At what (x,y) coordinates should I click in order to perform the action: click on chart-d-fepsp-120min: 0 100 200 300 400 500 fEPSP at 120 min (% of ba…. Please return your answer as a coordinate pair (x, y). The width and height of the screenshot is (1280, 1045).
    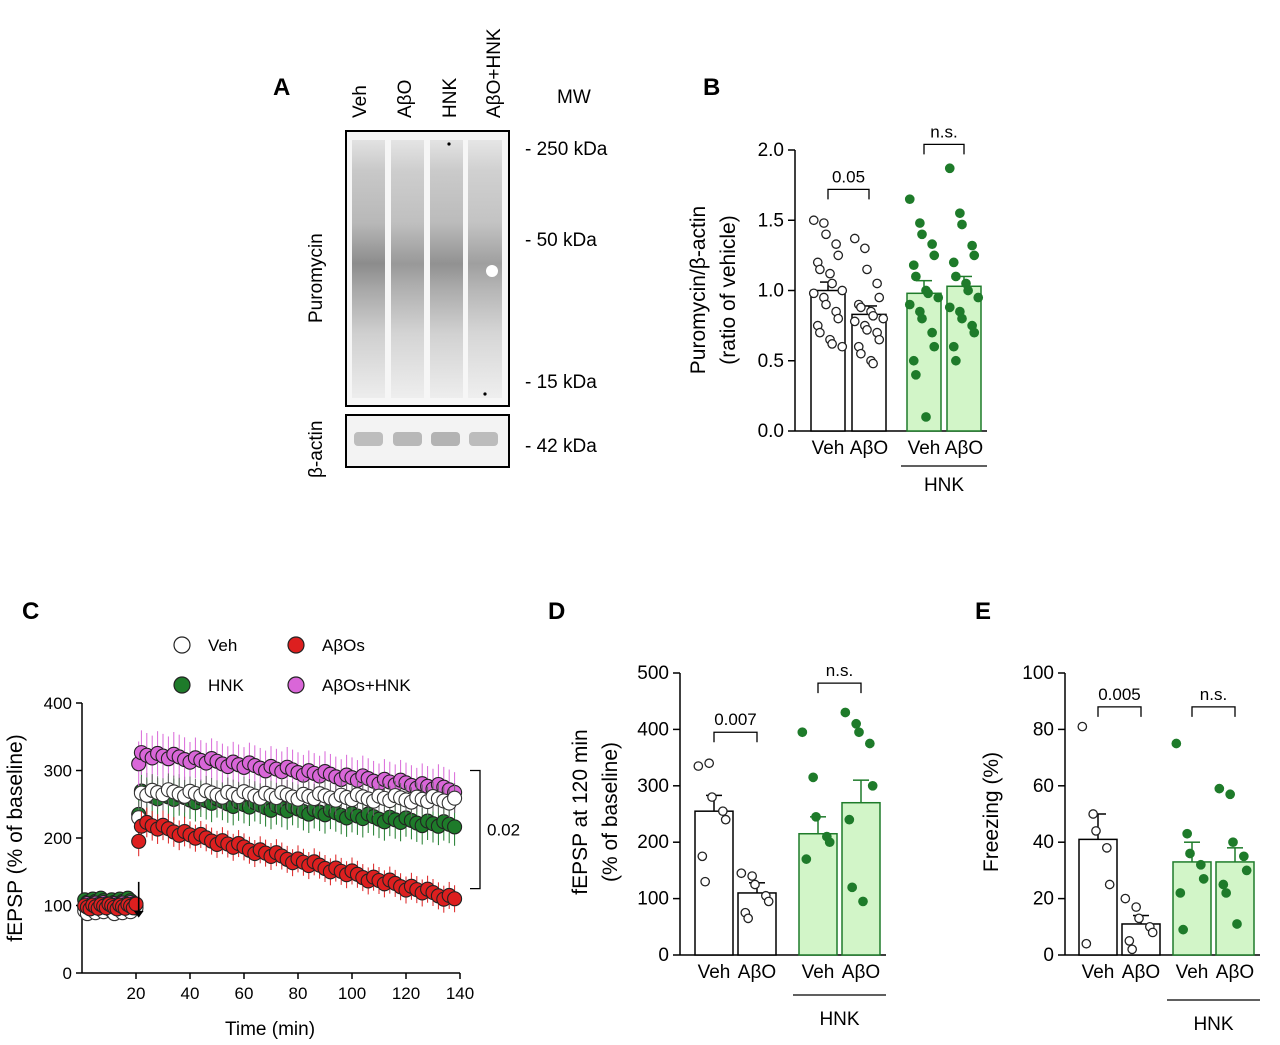
    Looking at the image, I should click on (727, 845).